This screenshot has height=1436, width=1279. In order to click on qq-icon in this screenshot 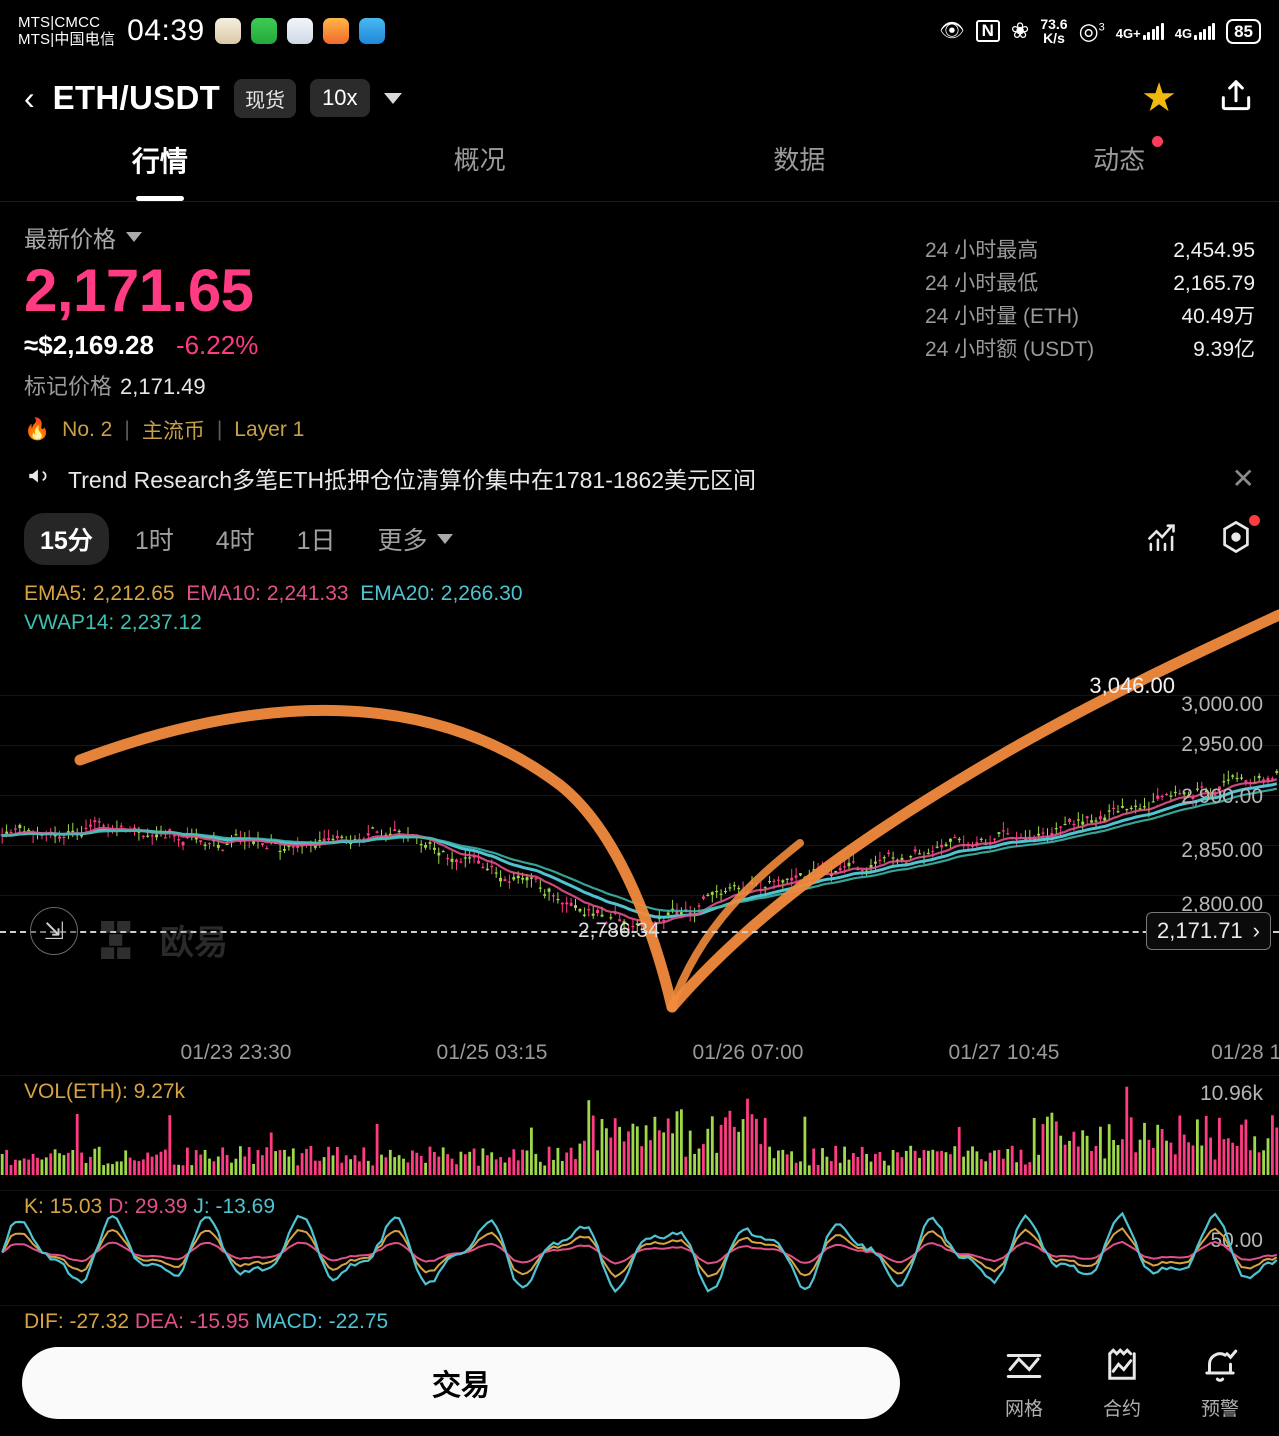, I will do `click(299, 31)`.